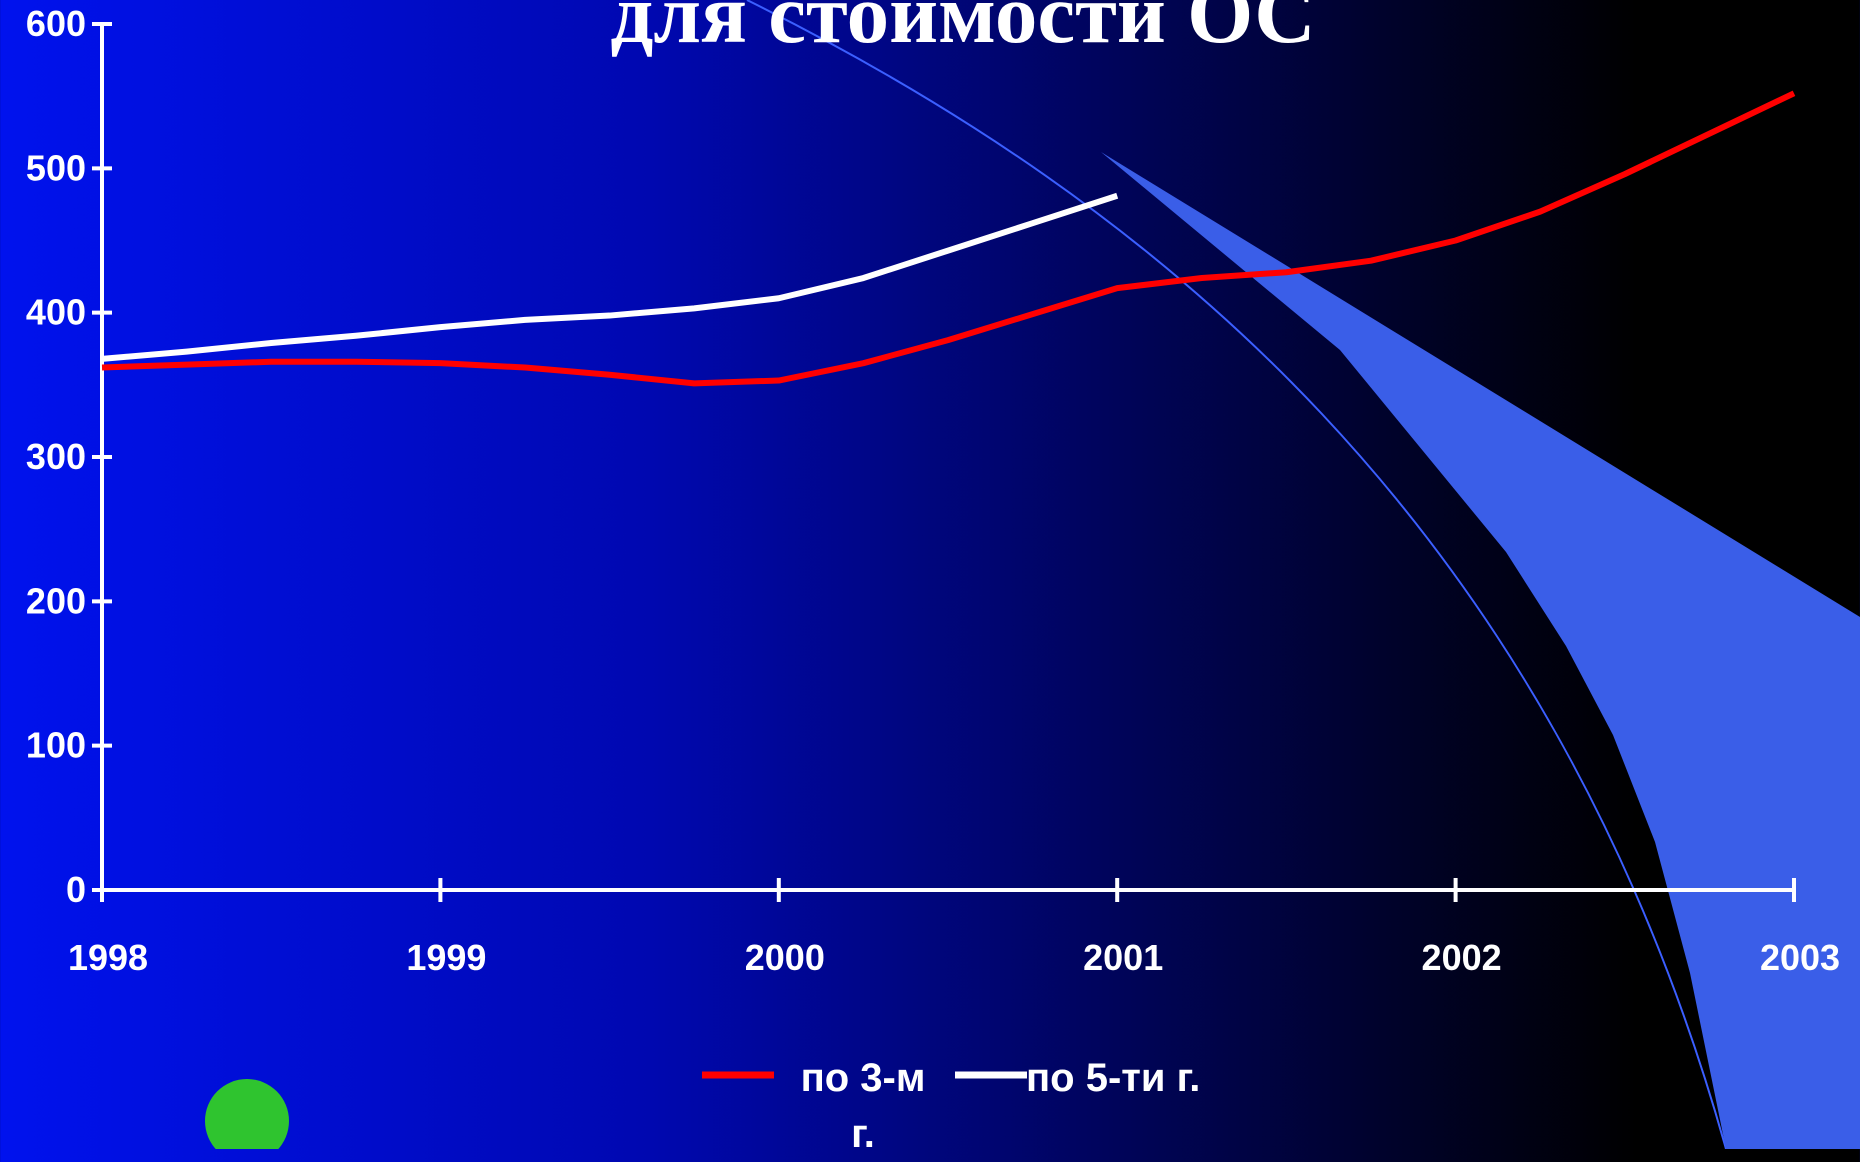  I want to click on x-tick-label: 1999, so click(446, 957).